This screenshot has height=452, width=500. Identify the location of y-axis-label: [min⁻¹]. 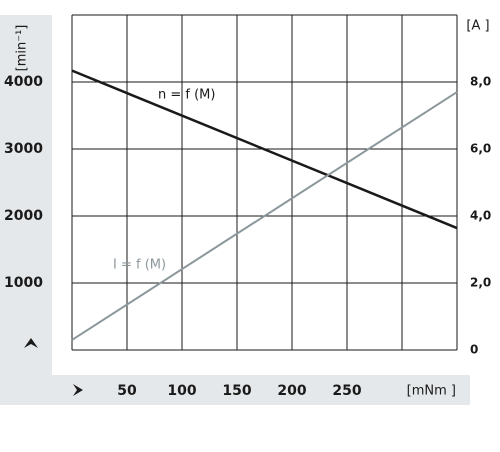
(22, 48).